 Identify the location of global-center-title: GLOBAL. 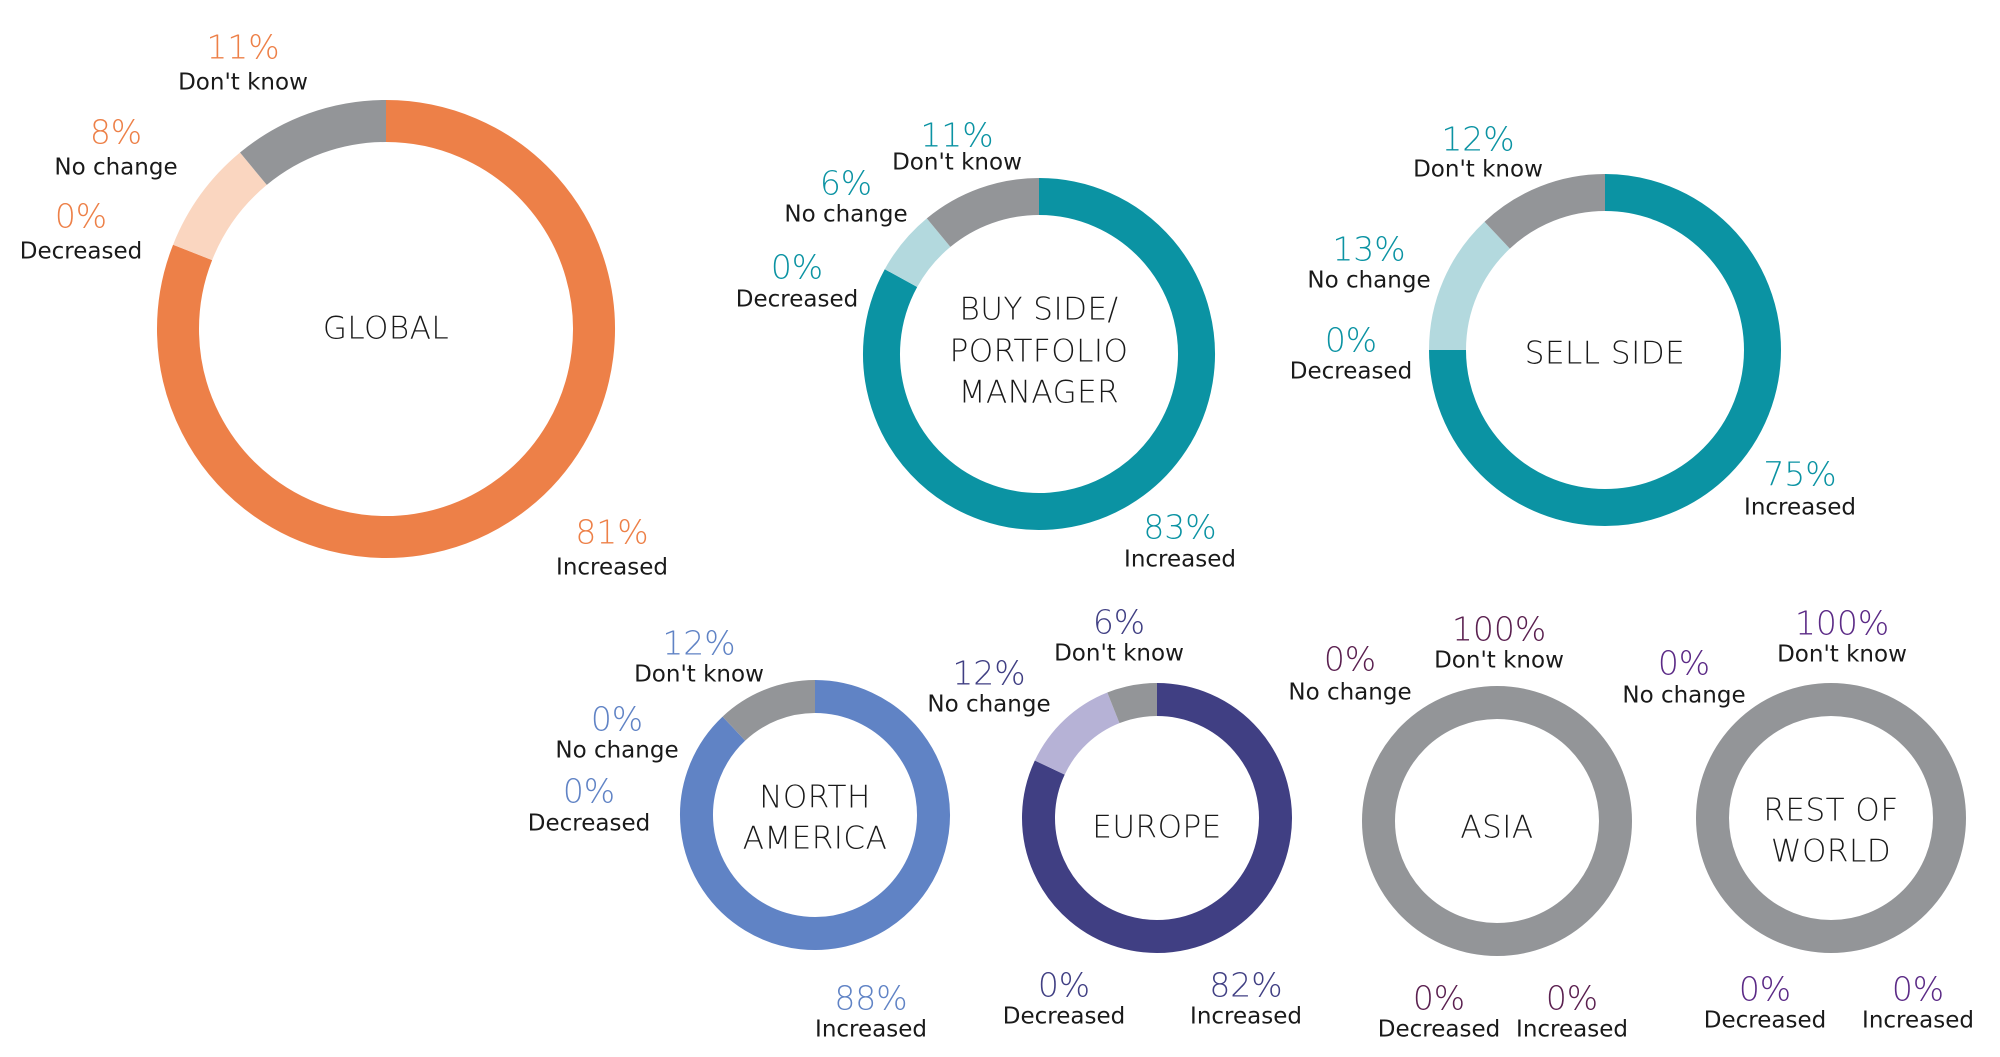
(386, 329).